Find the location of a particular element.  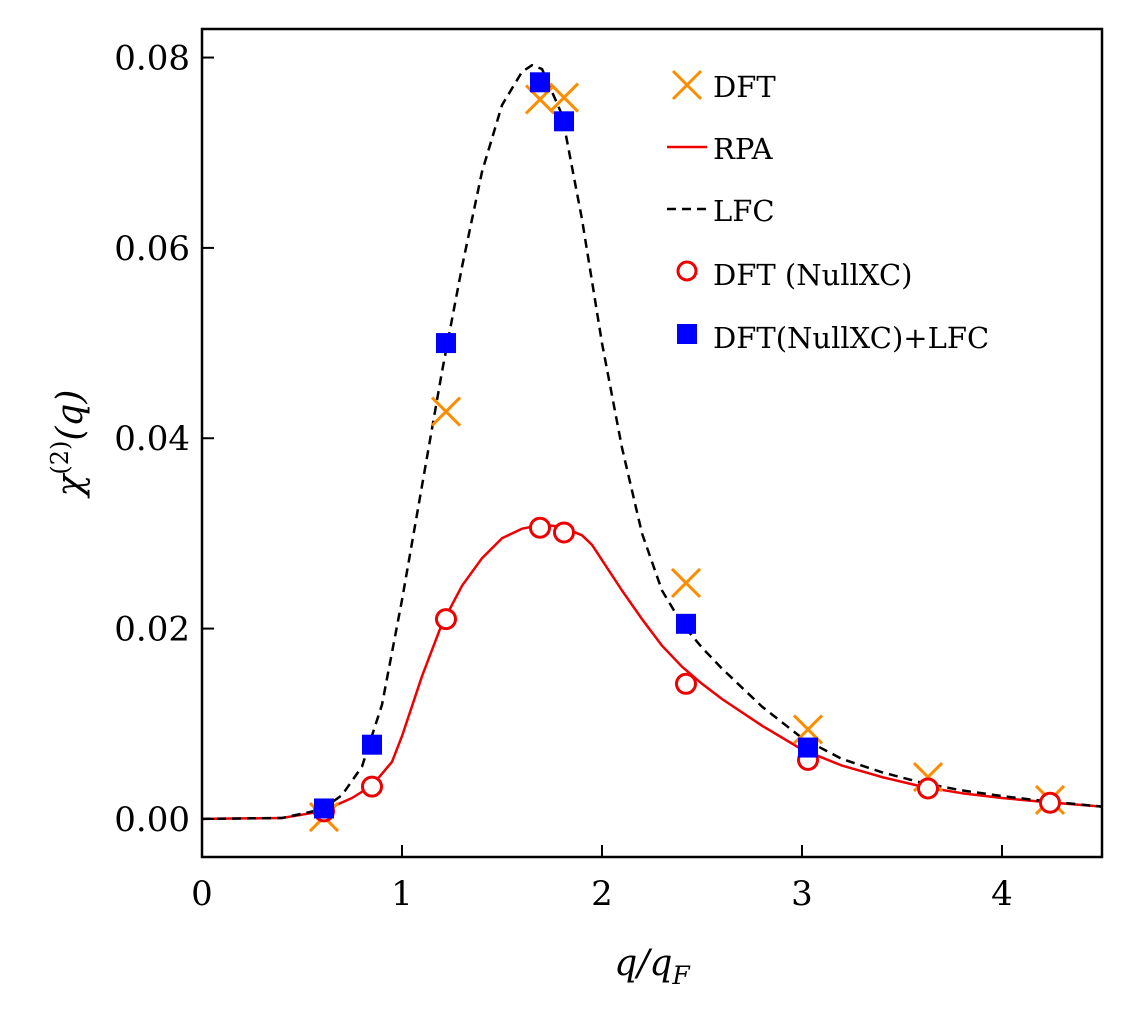

x-axis-title-main: q/q is located at coordinates (643, 963).